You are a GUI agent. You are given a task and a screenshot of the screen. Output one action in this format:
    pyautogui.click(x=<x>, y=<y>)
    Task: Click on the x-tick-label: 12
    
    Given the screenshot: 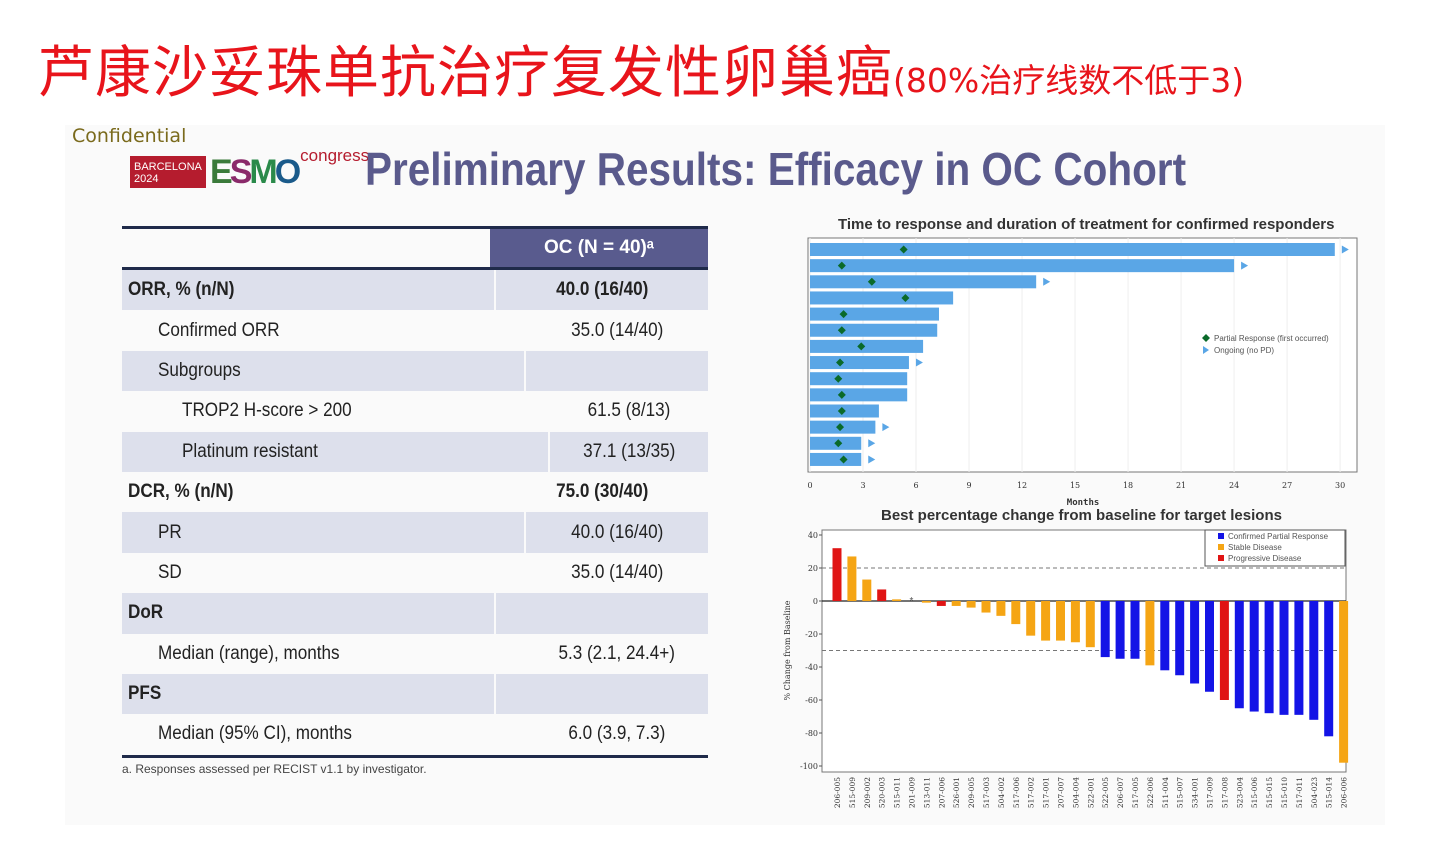 What is the action you would take?
    pyautogui.click(x=1022, y=485)
    